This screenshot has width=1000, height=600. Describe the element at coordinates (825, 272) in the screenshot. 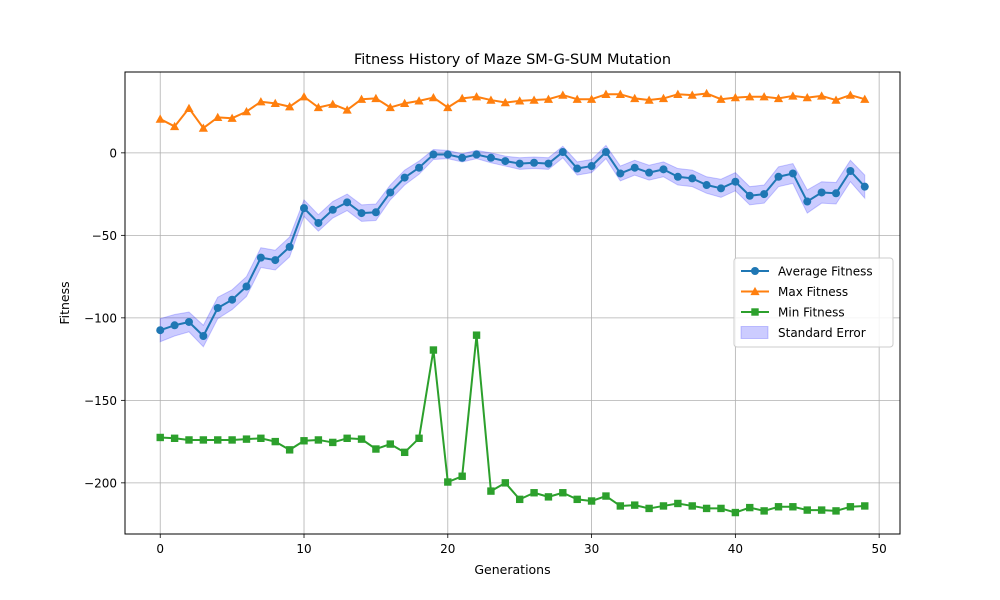

I see `legend-label-average-fitness: Average Fitness` at that location.